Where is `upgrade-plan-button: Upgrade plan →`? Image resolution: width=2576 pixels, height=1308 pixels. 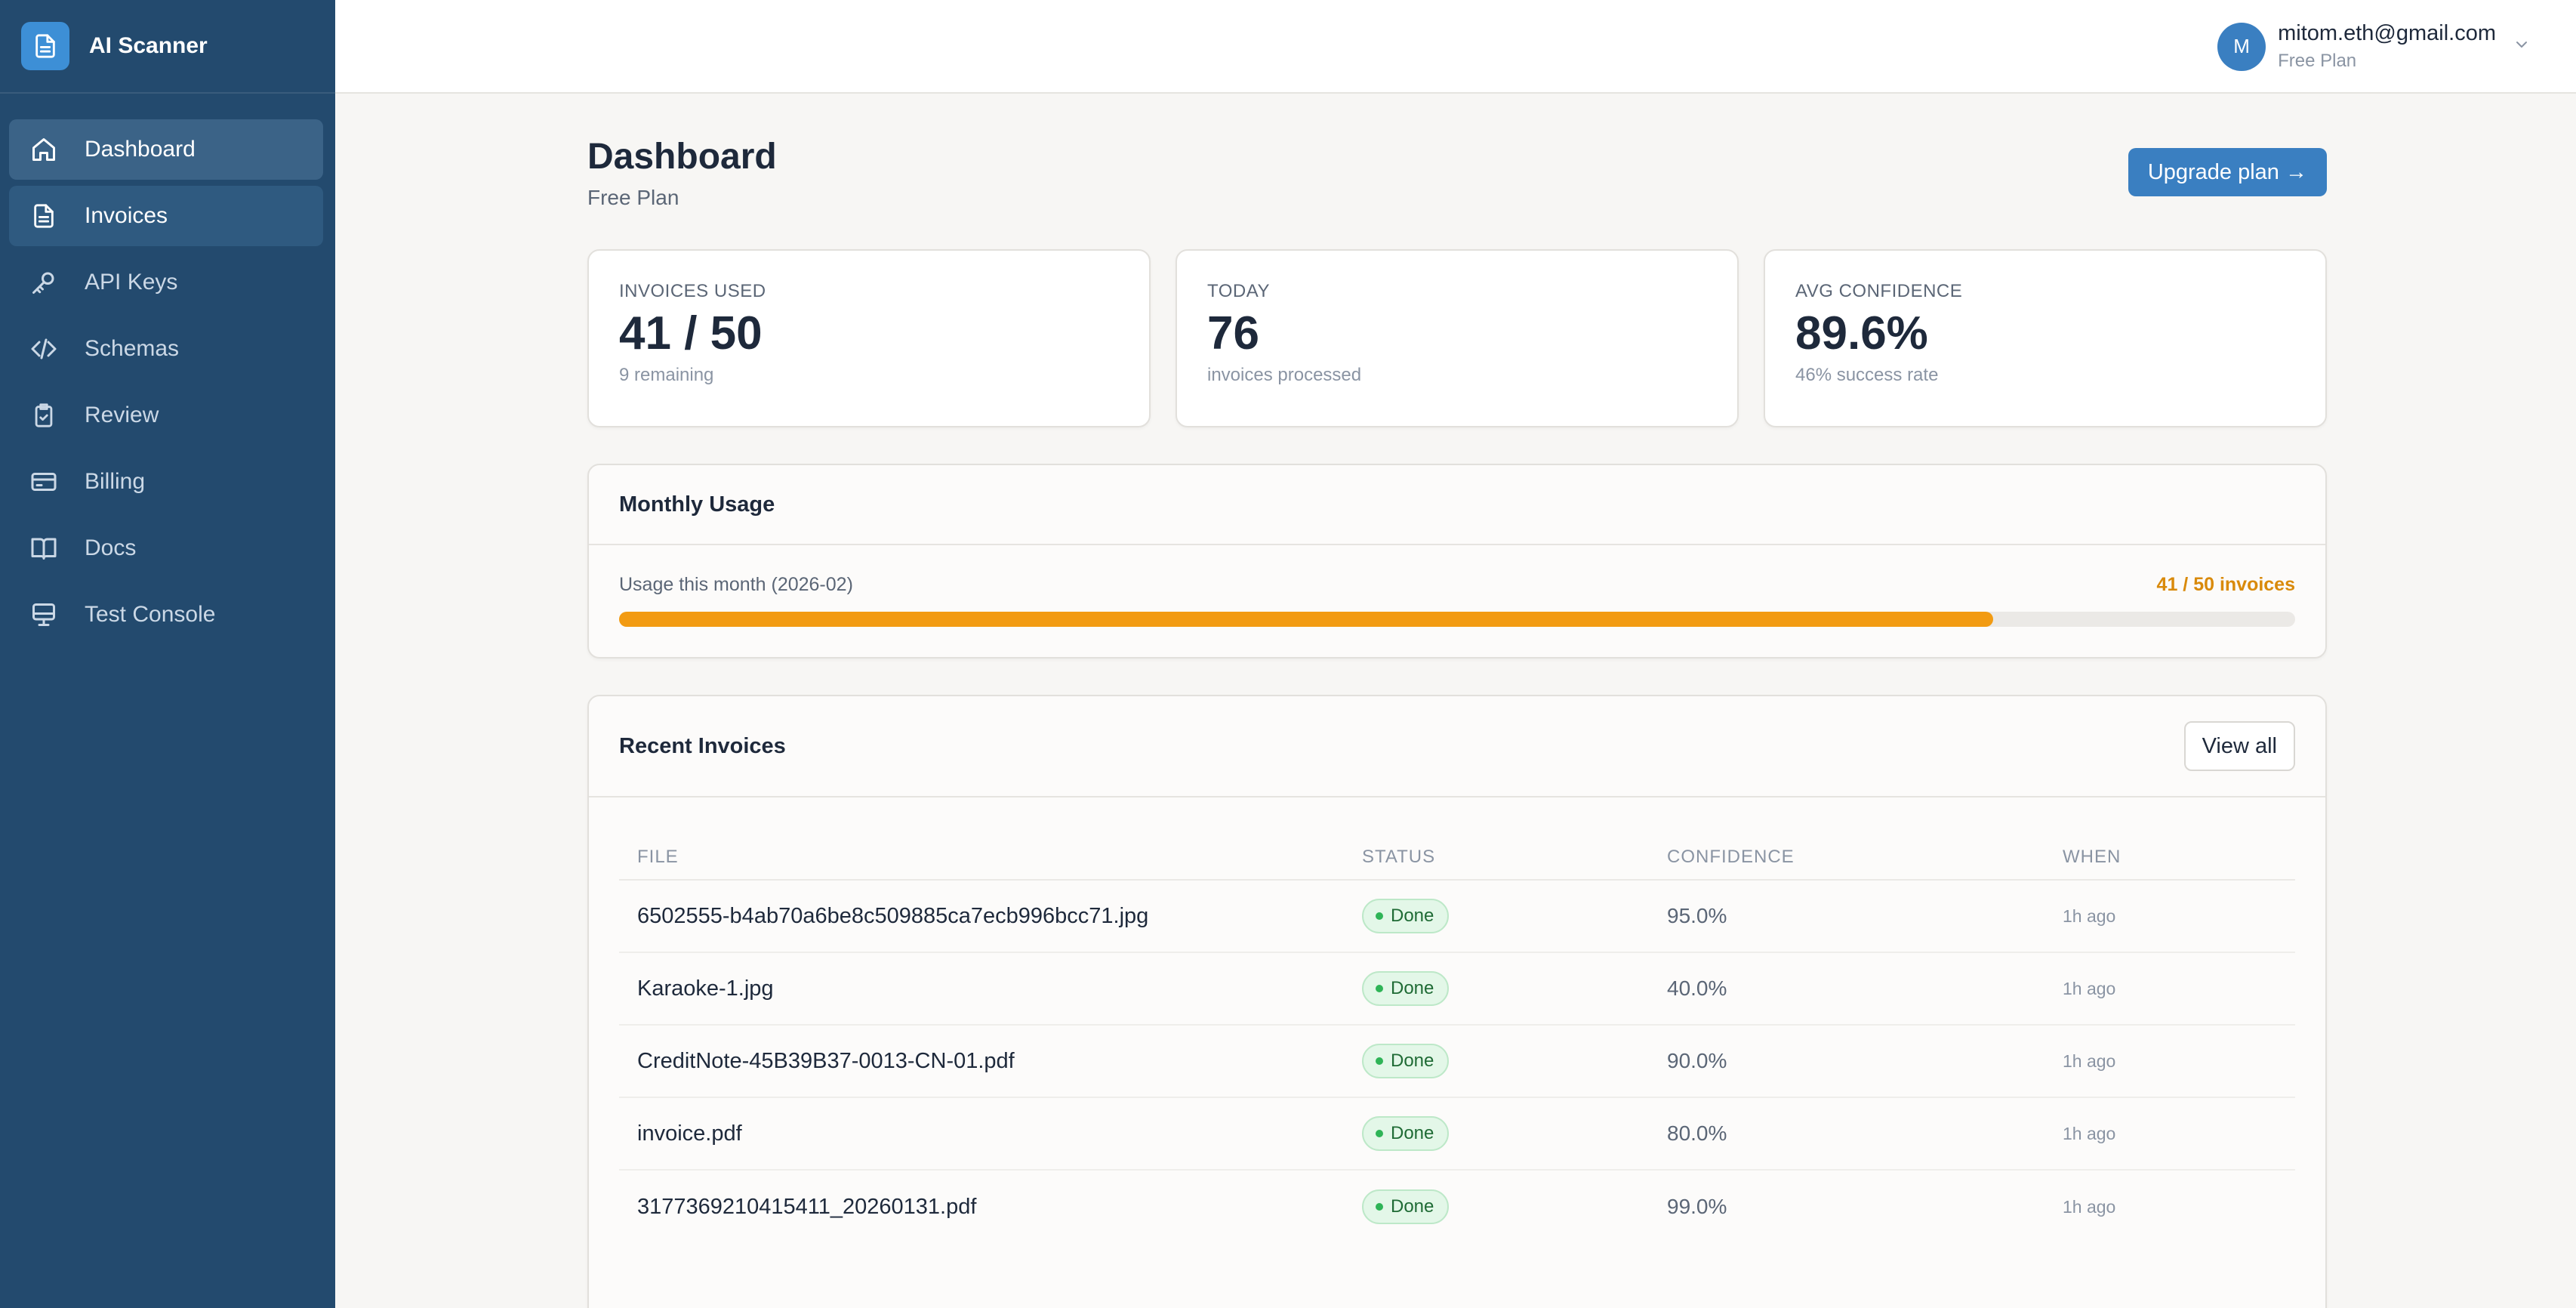 upgrade-plan-button: Upgrade plan → is located at coordinates (2227, 172).